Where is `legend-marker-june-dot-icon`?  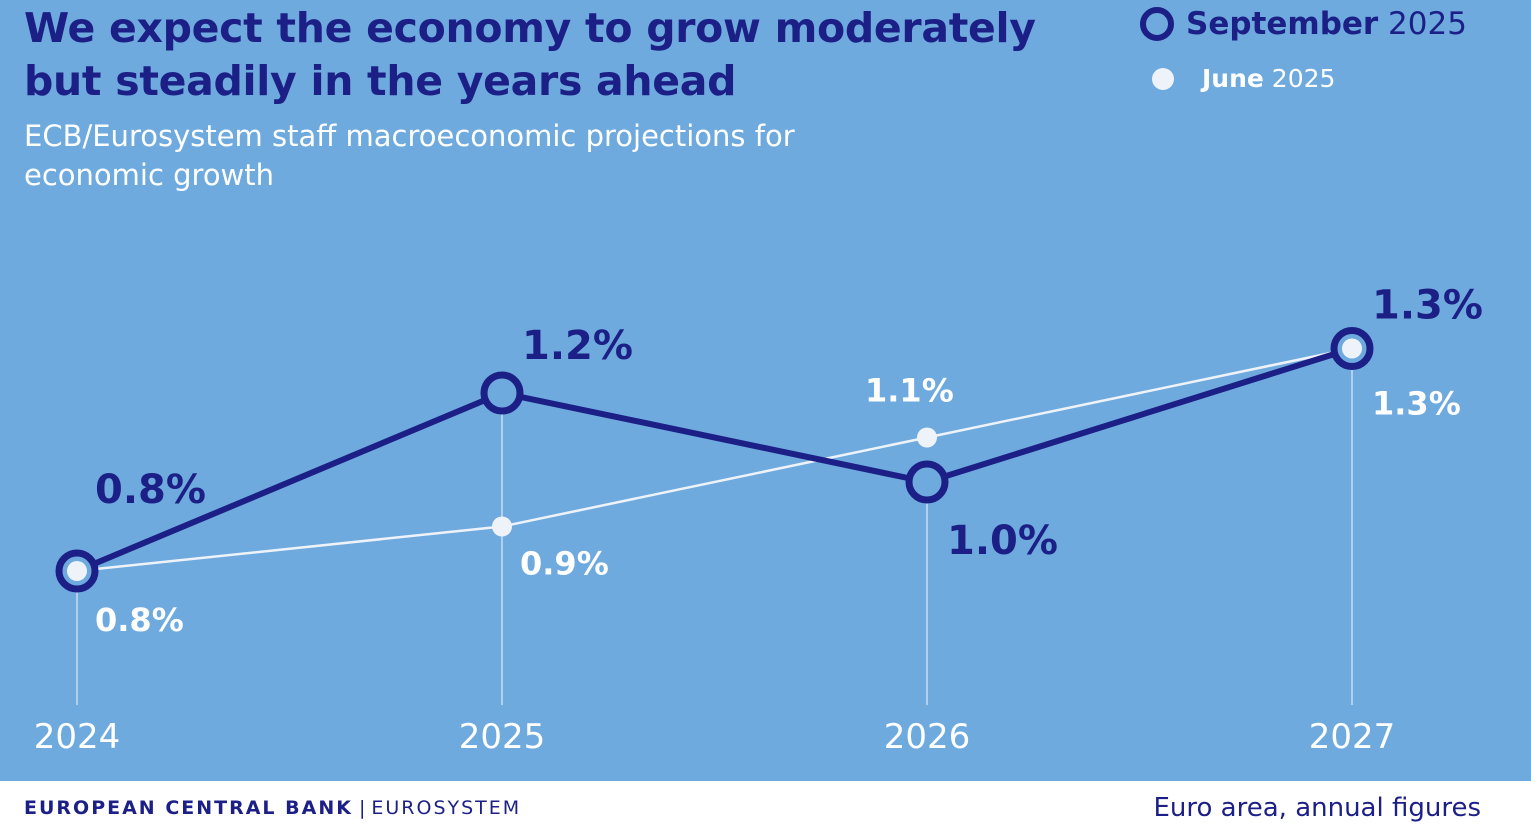 legend-marker-june-dot-icon is located at coordinates (1163, 78).